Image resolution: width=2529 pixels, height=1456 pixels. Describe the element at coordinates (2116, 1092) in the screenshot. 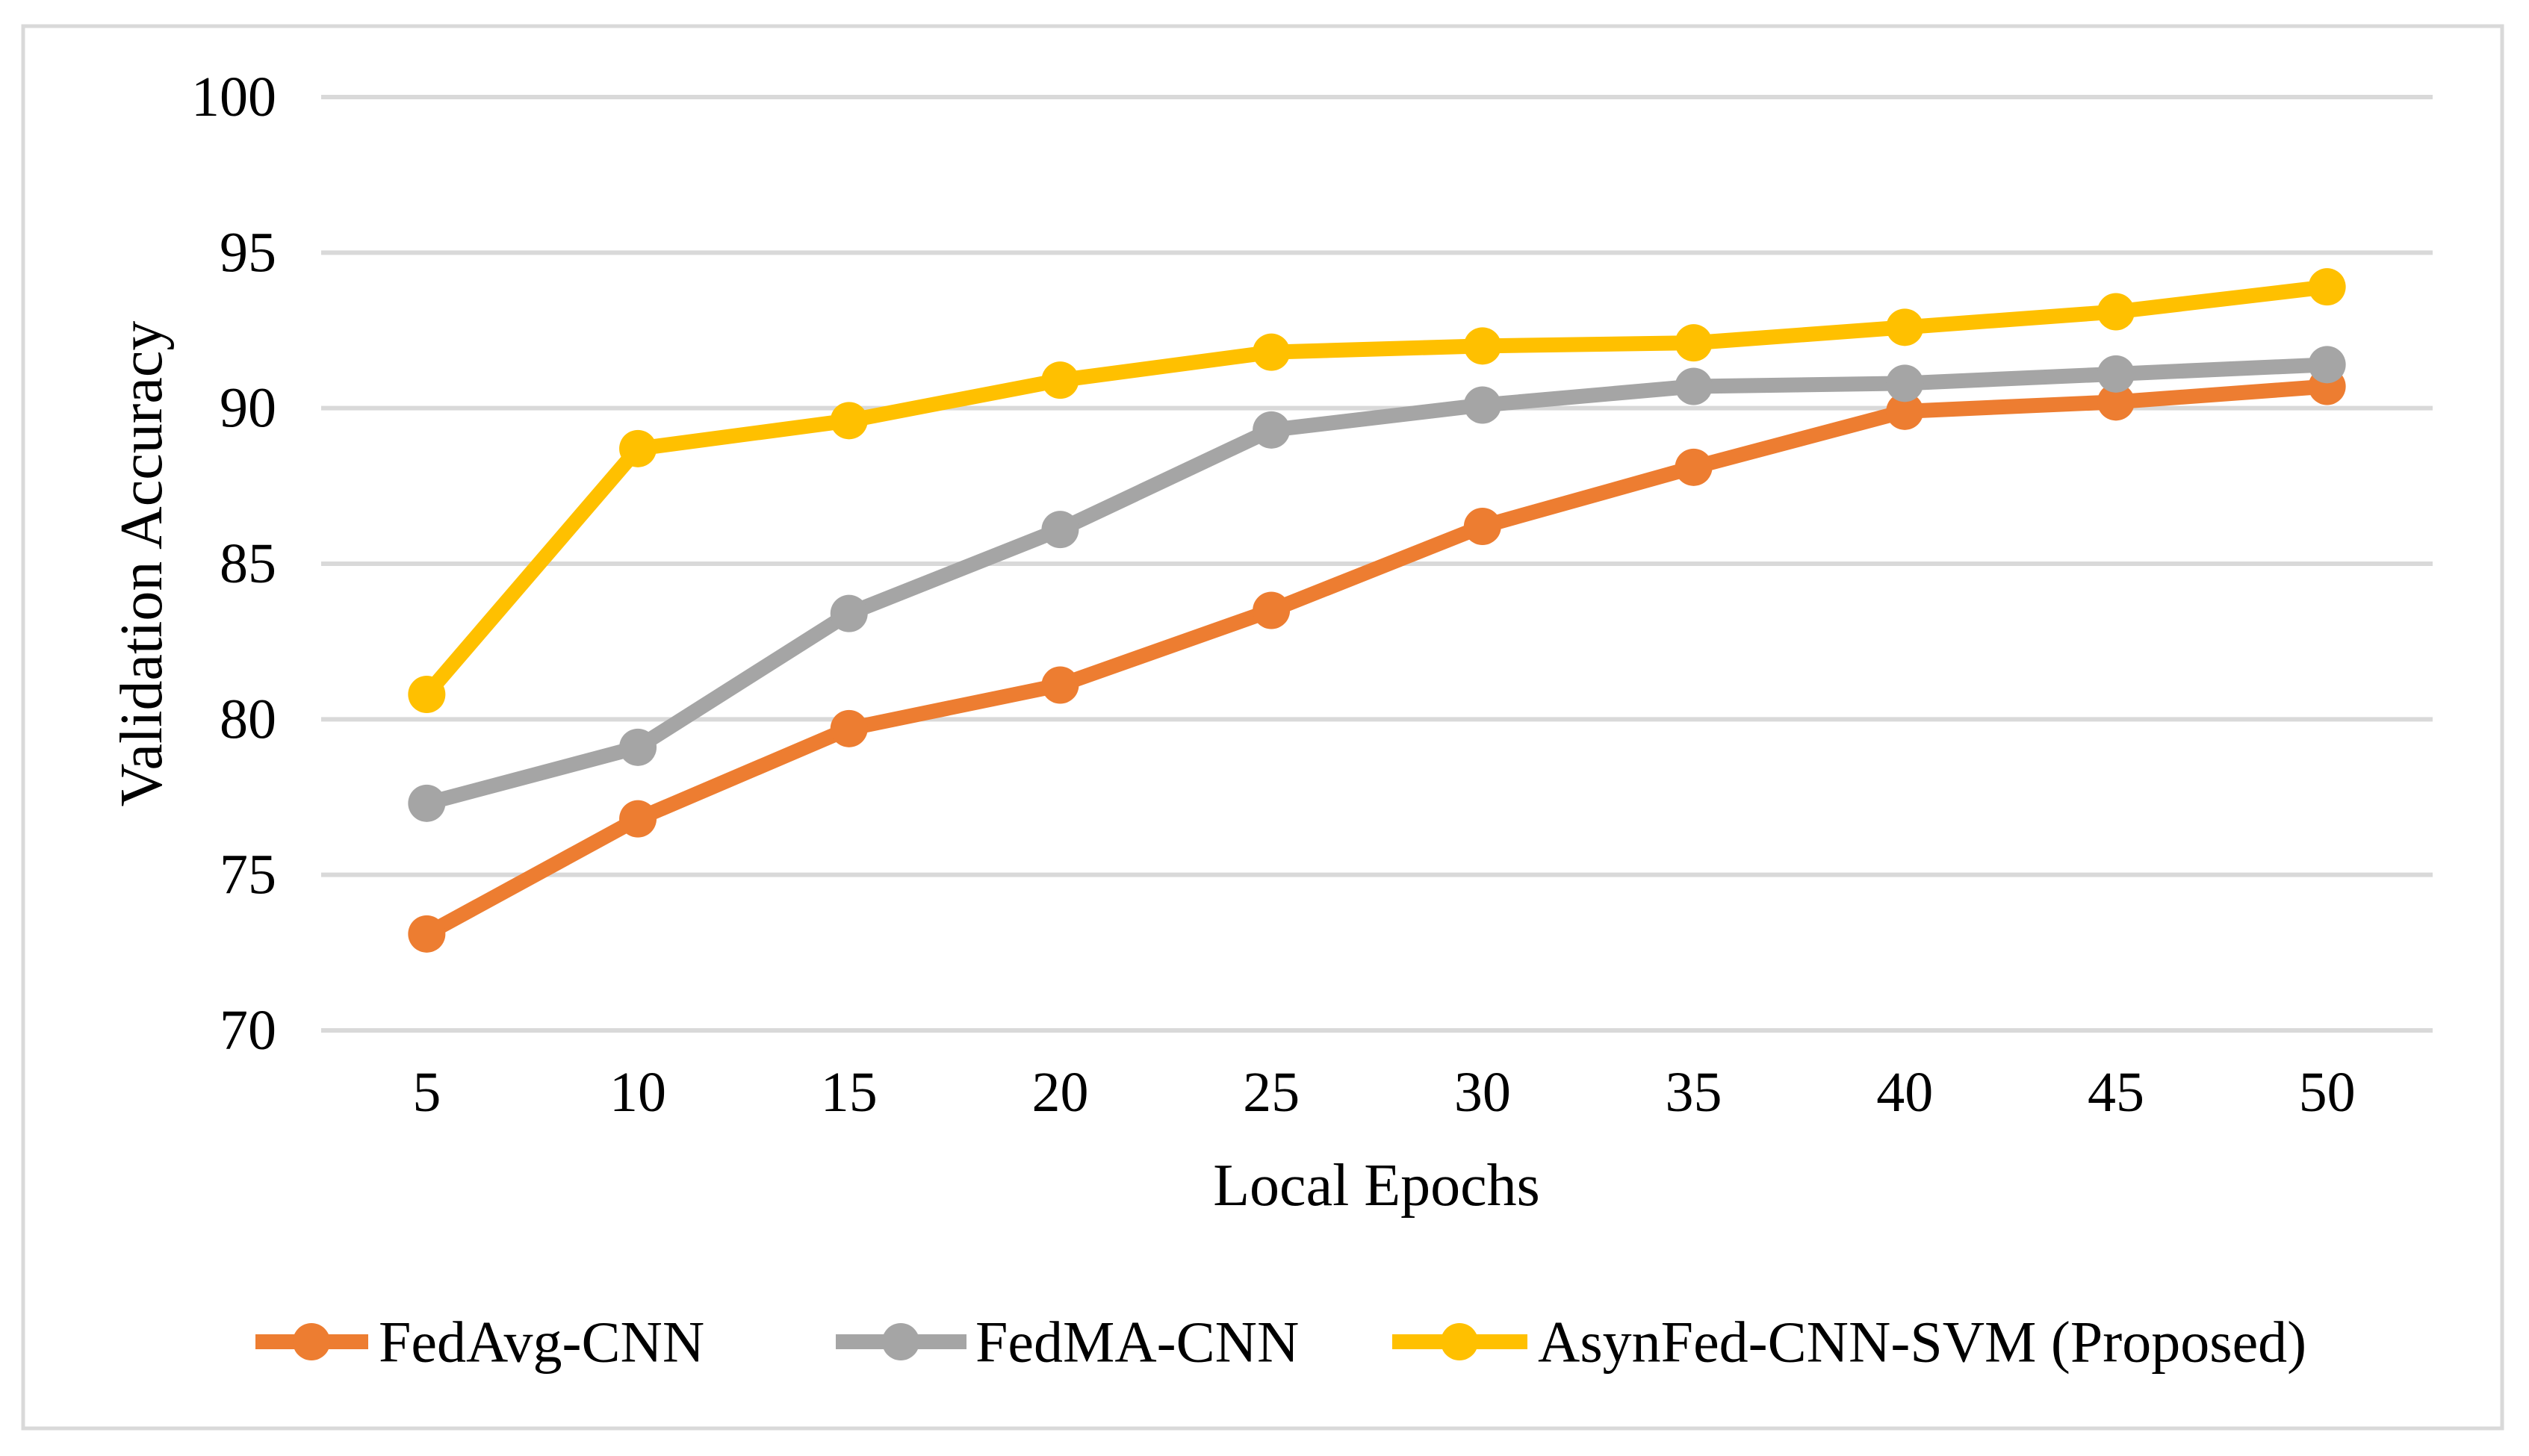

I see `x-tick-label: 45` at that location.